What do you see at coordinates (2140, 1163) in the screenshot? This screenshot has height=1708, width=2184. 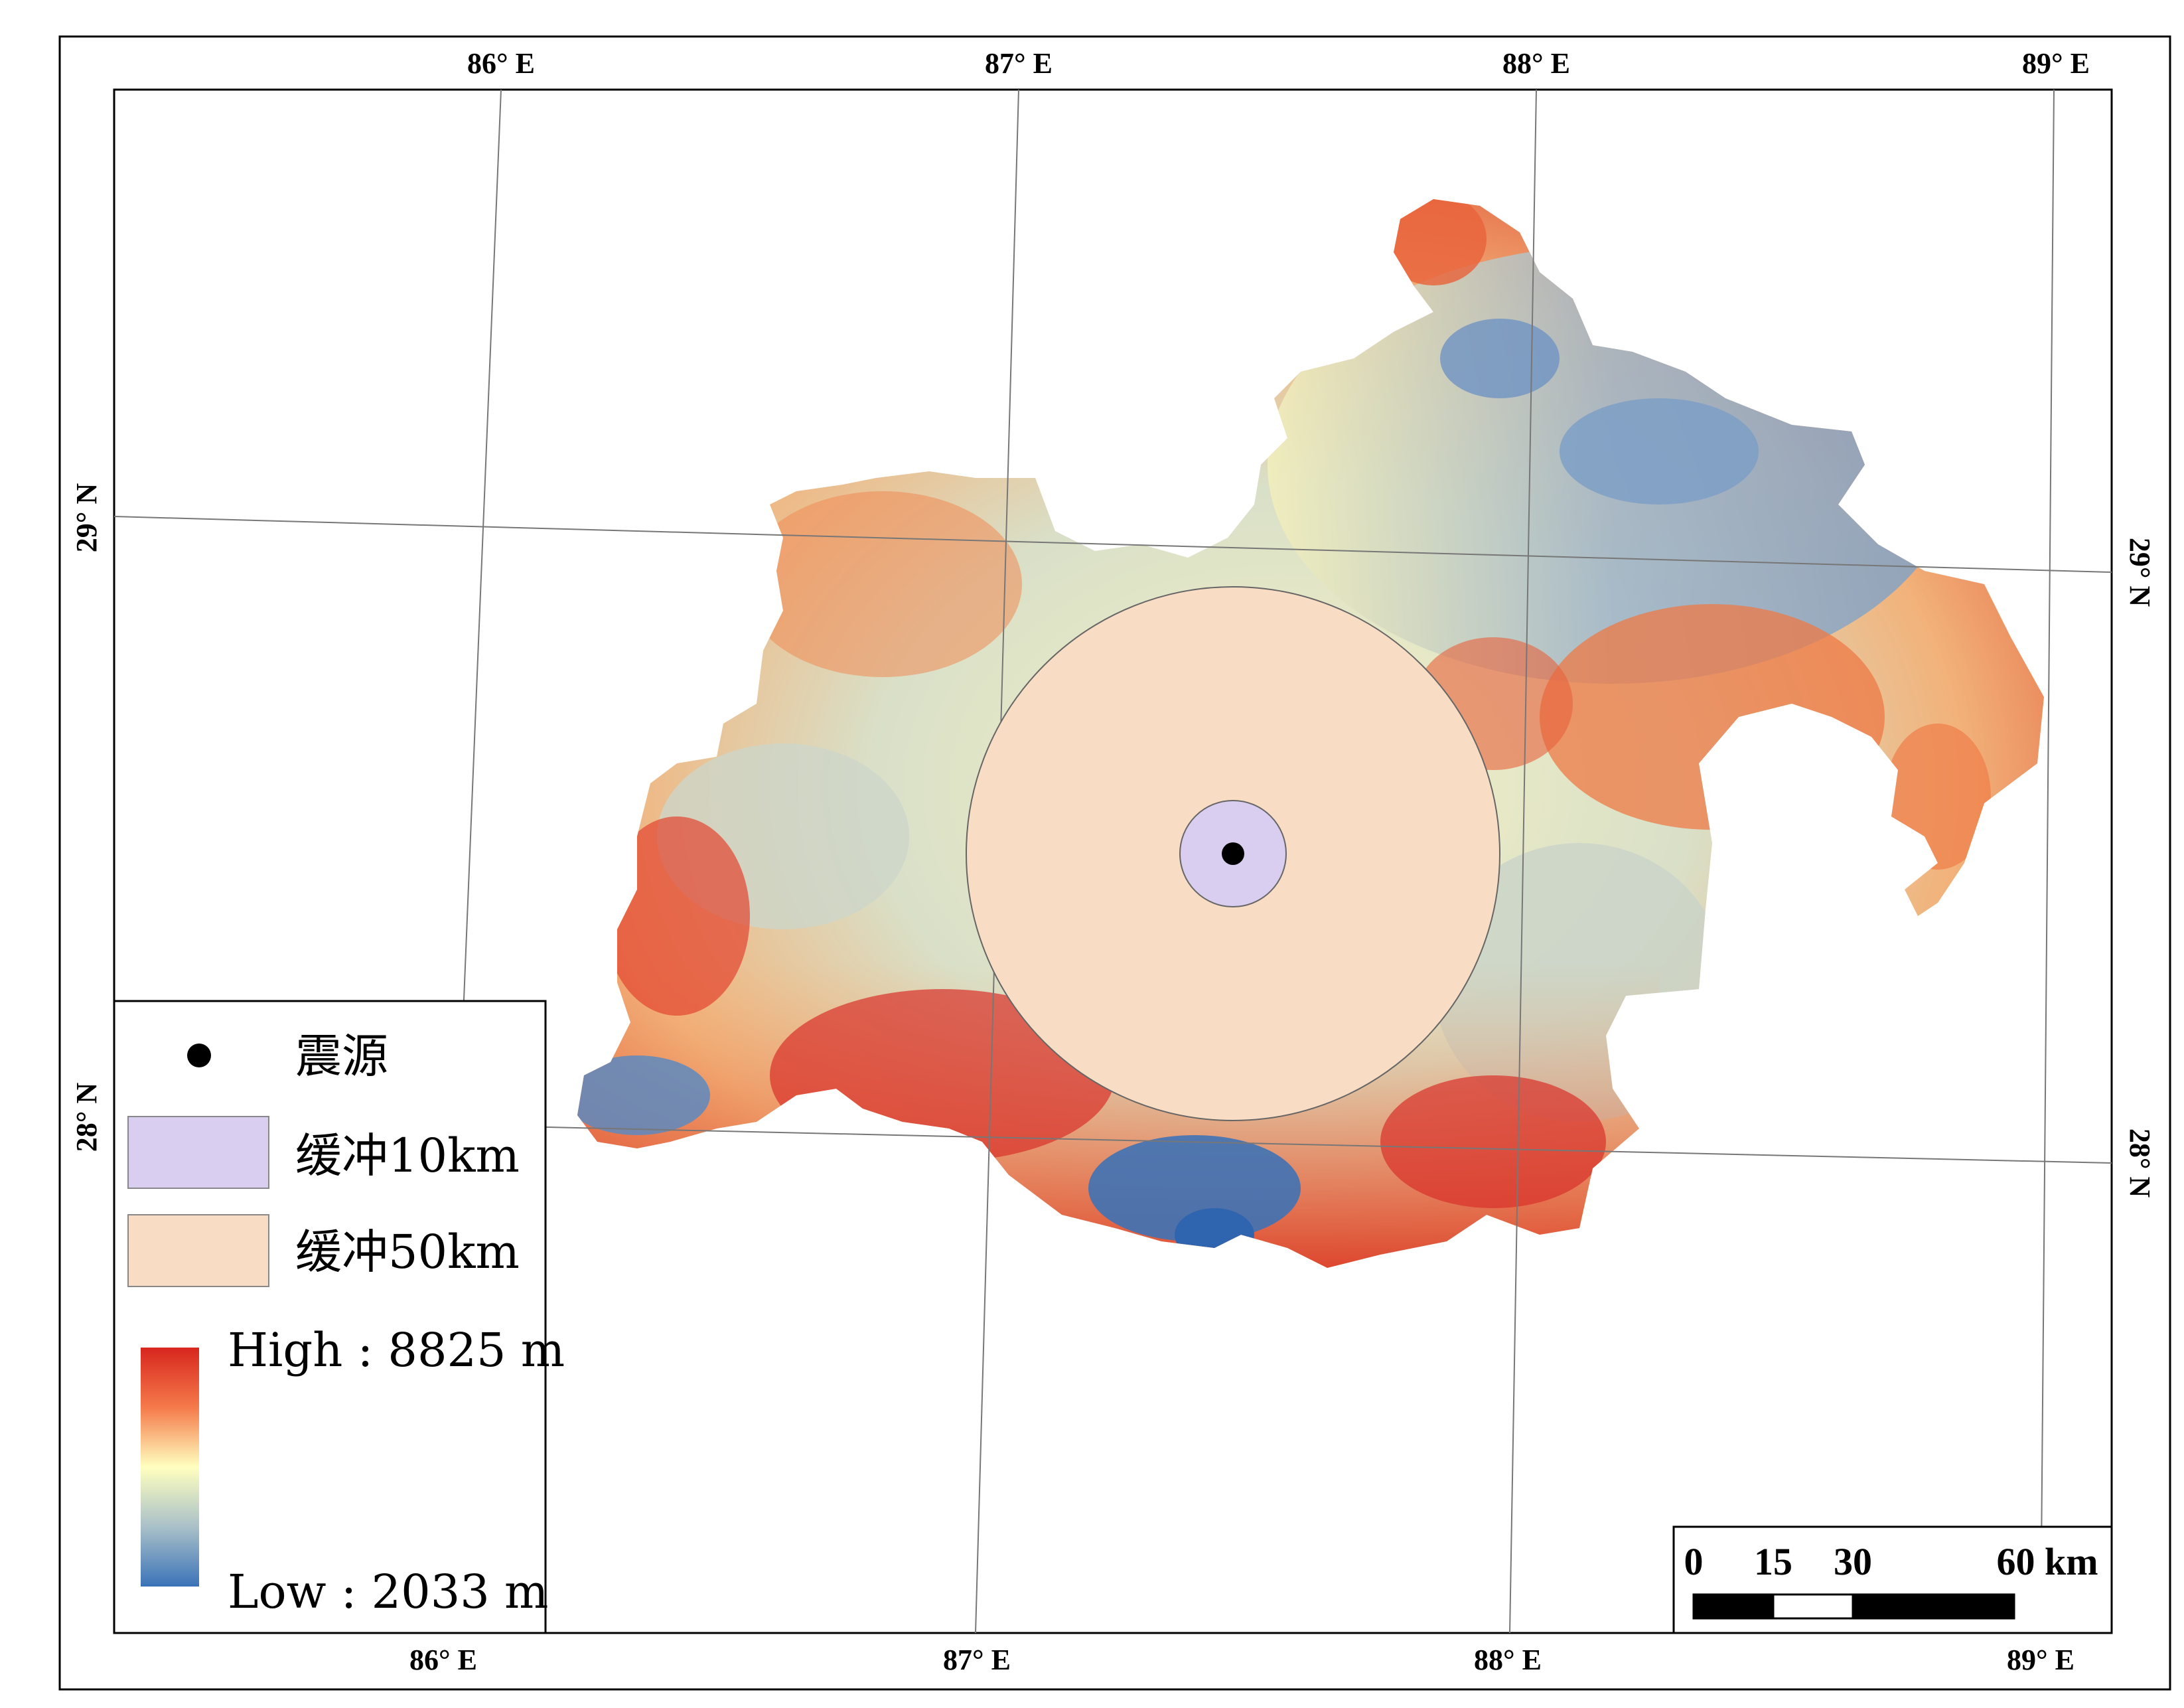 I see `right-label-28n: 28° N` at bounding box center [2140, 1163].